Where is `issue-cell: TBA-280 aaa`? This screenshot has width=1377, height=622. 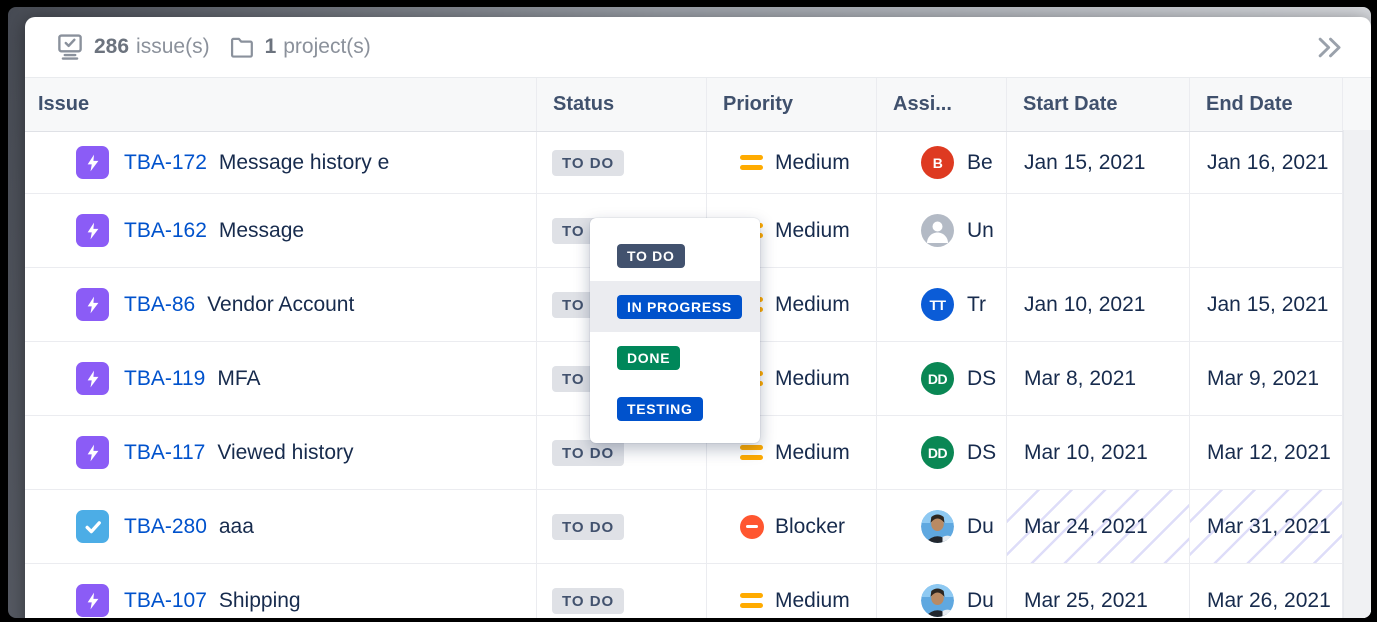 issue-cell: TBA-280 aaa is located at coordinates (281, 526).